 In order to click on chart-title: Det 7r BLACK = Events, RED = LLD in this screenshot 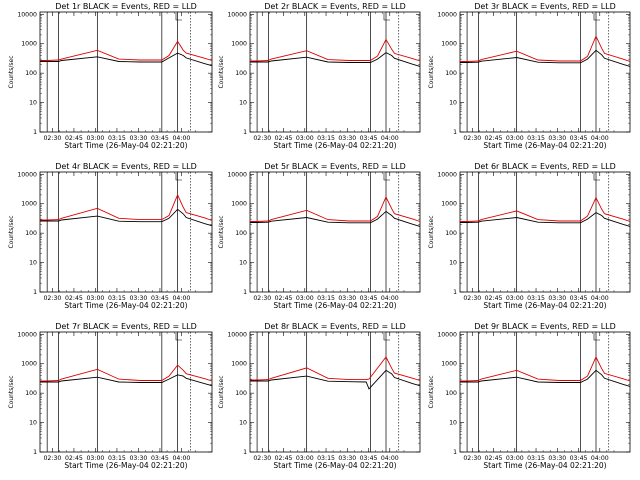, I will do `click(126, 326)`.